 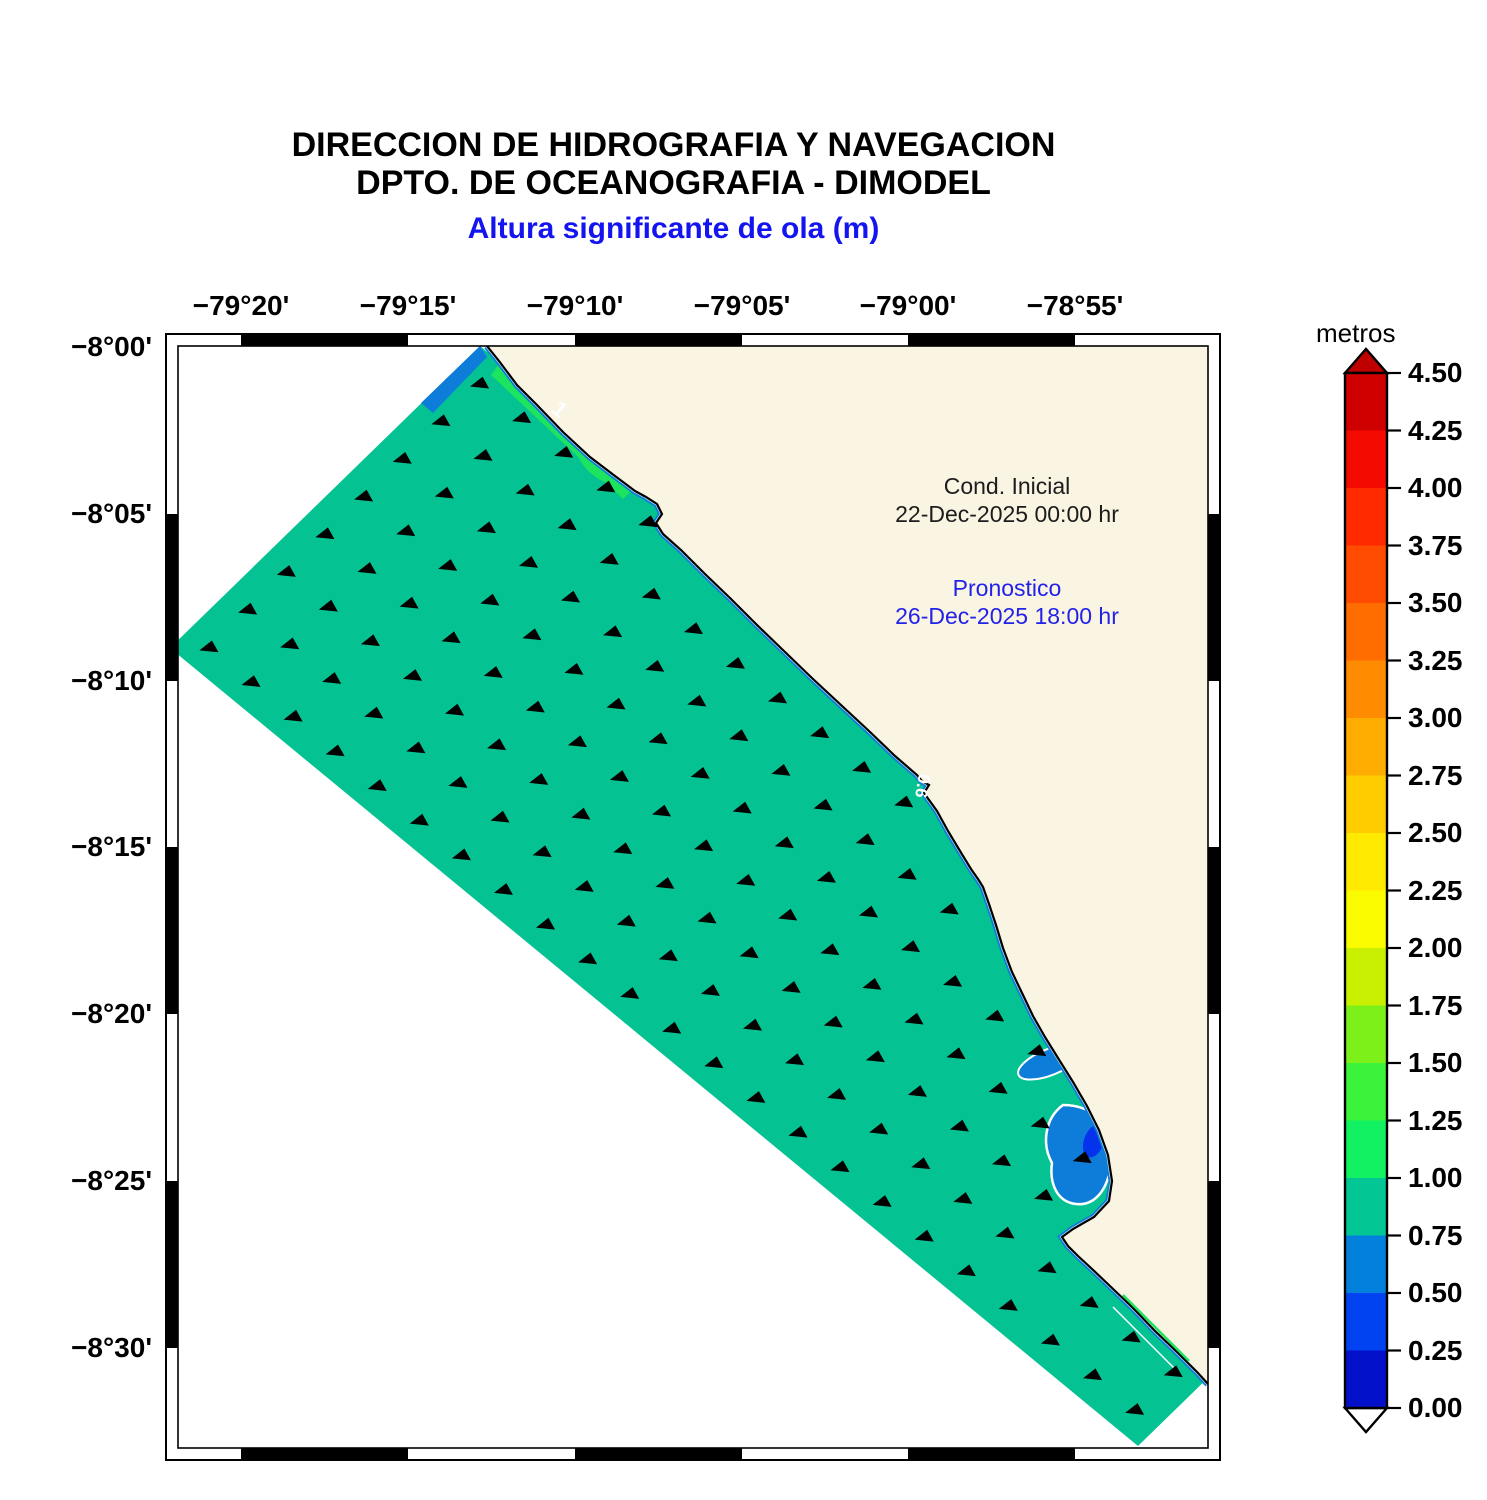 I want to click on colorbar-under-arrow, so click(x=1366, y=1420).